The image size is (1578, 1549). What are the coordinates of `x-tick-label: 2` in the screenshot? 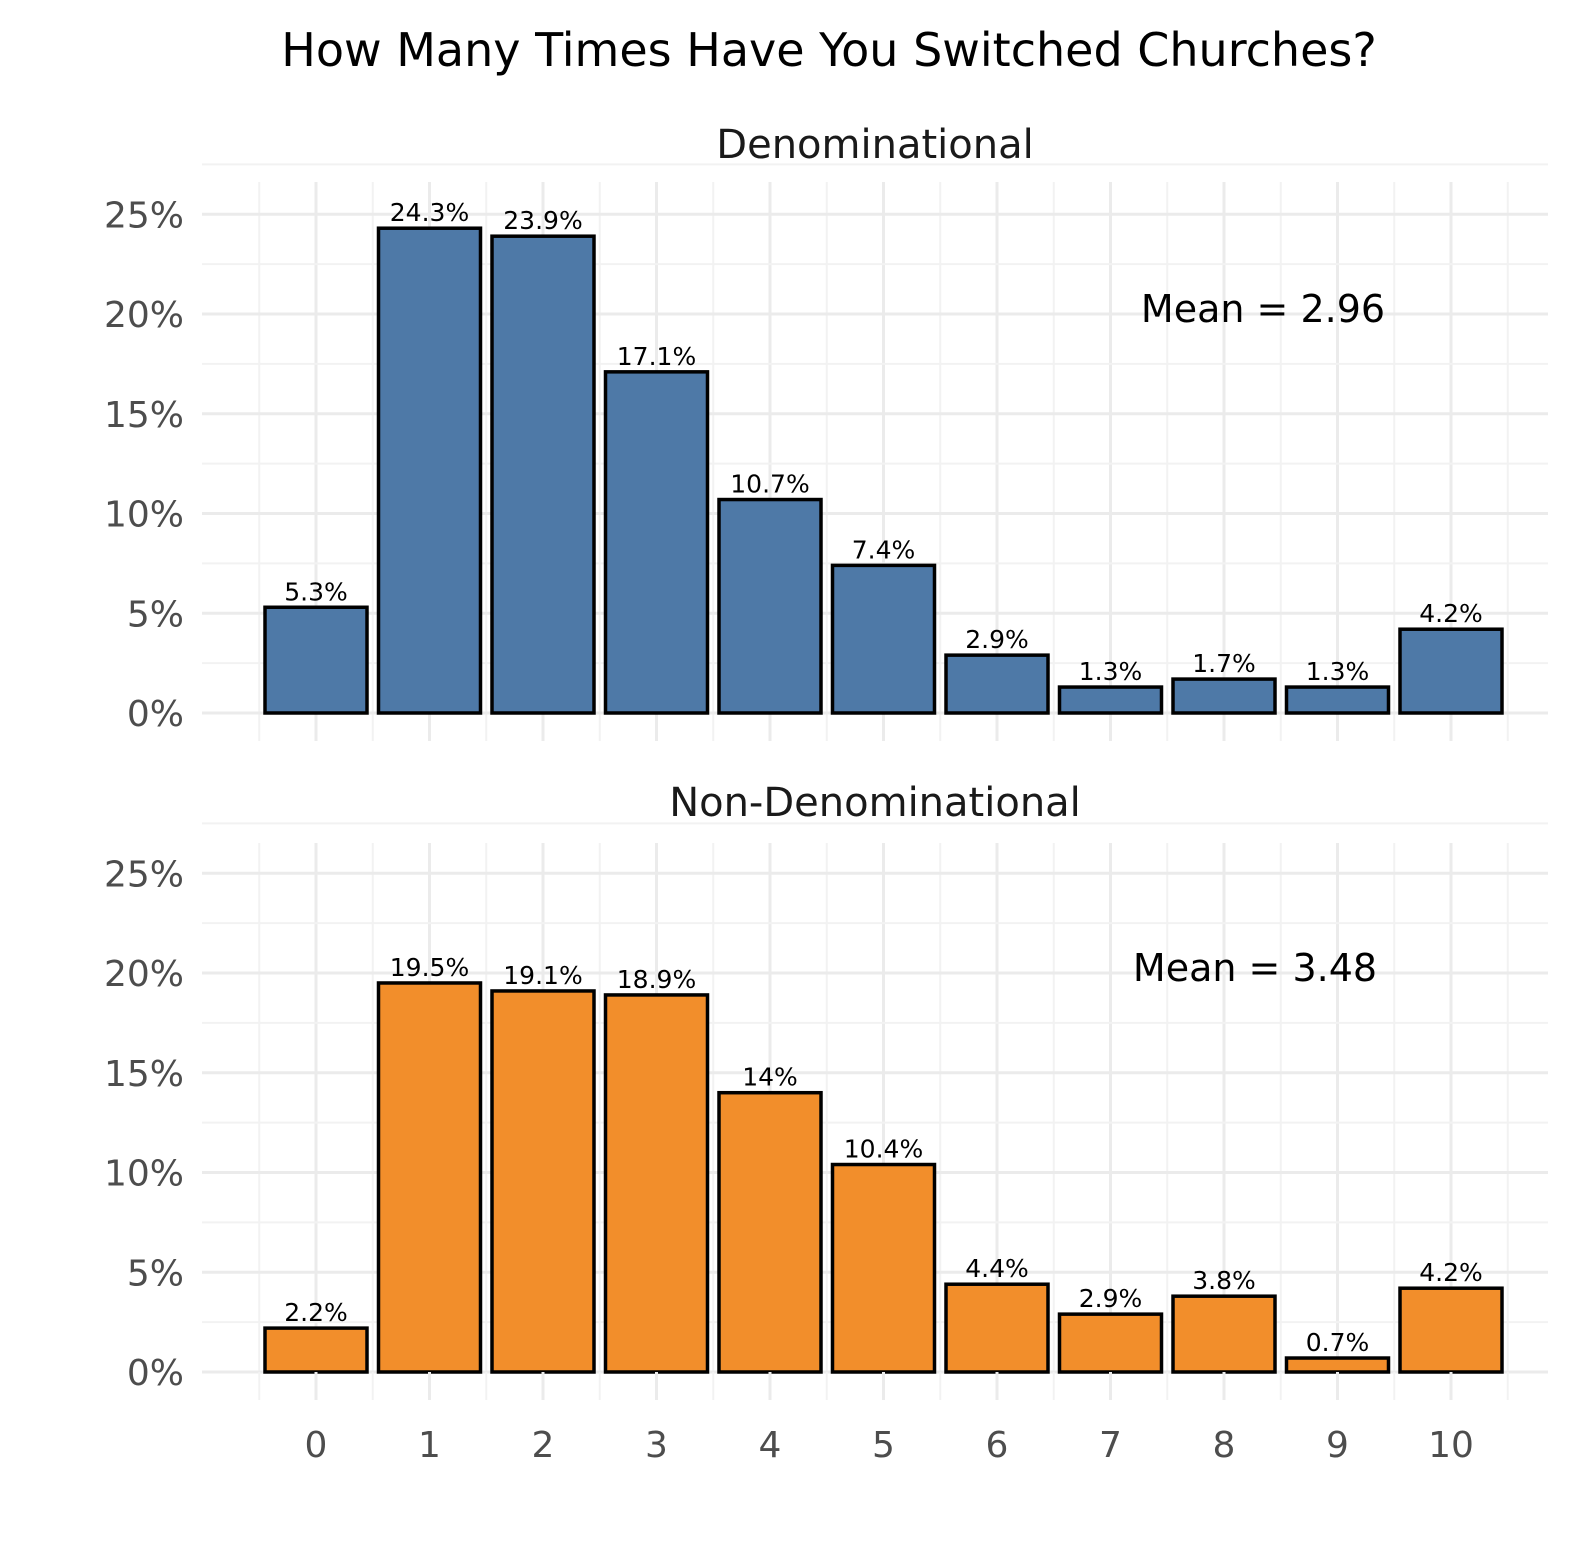 It's located at (543, 1445).